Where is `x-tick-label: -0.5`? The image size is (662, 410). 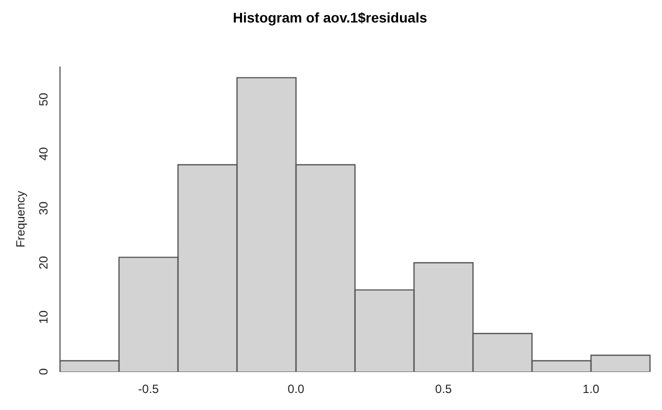 x-tick-label: -0.5 is located at coordinates (149, 389).